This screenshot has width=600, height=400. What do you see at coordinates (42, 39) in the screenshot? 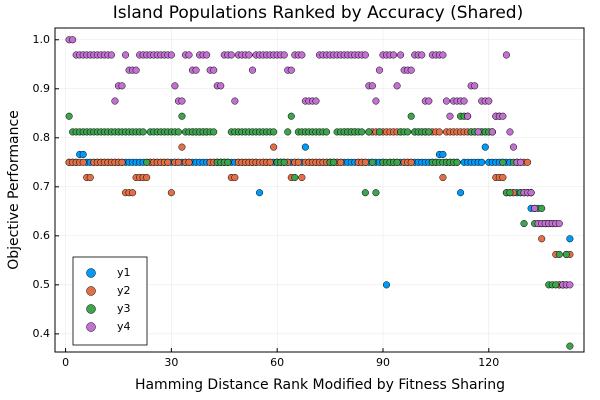
I see `y-tick-label: 1.0` at bounding box center [42, 39].